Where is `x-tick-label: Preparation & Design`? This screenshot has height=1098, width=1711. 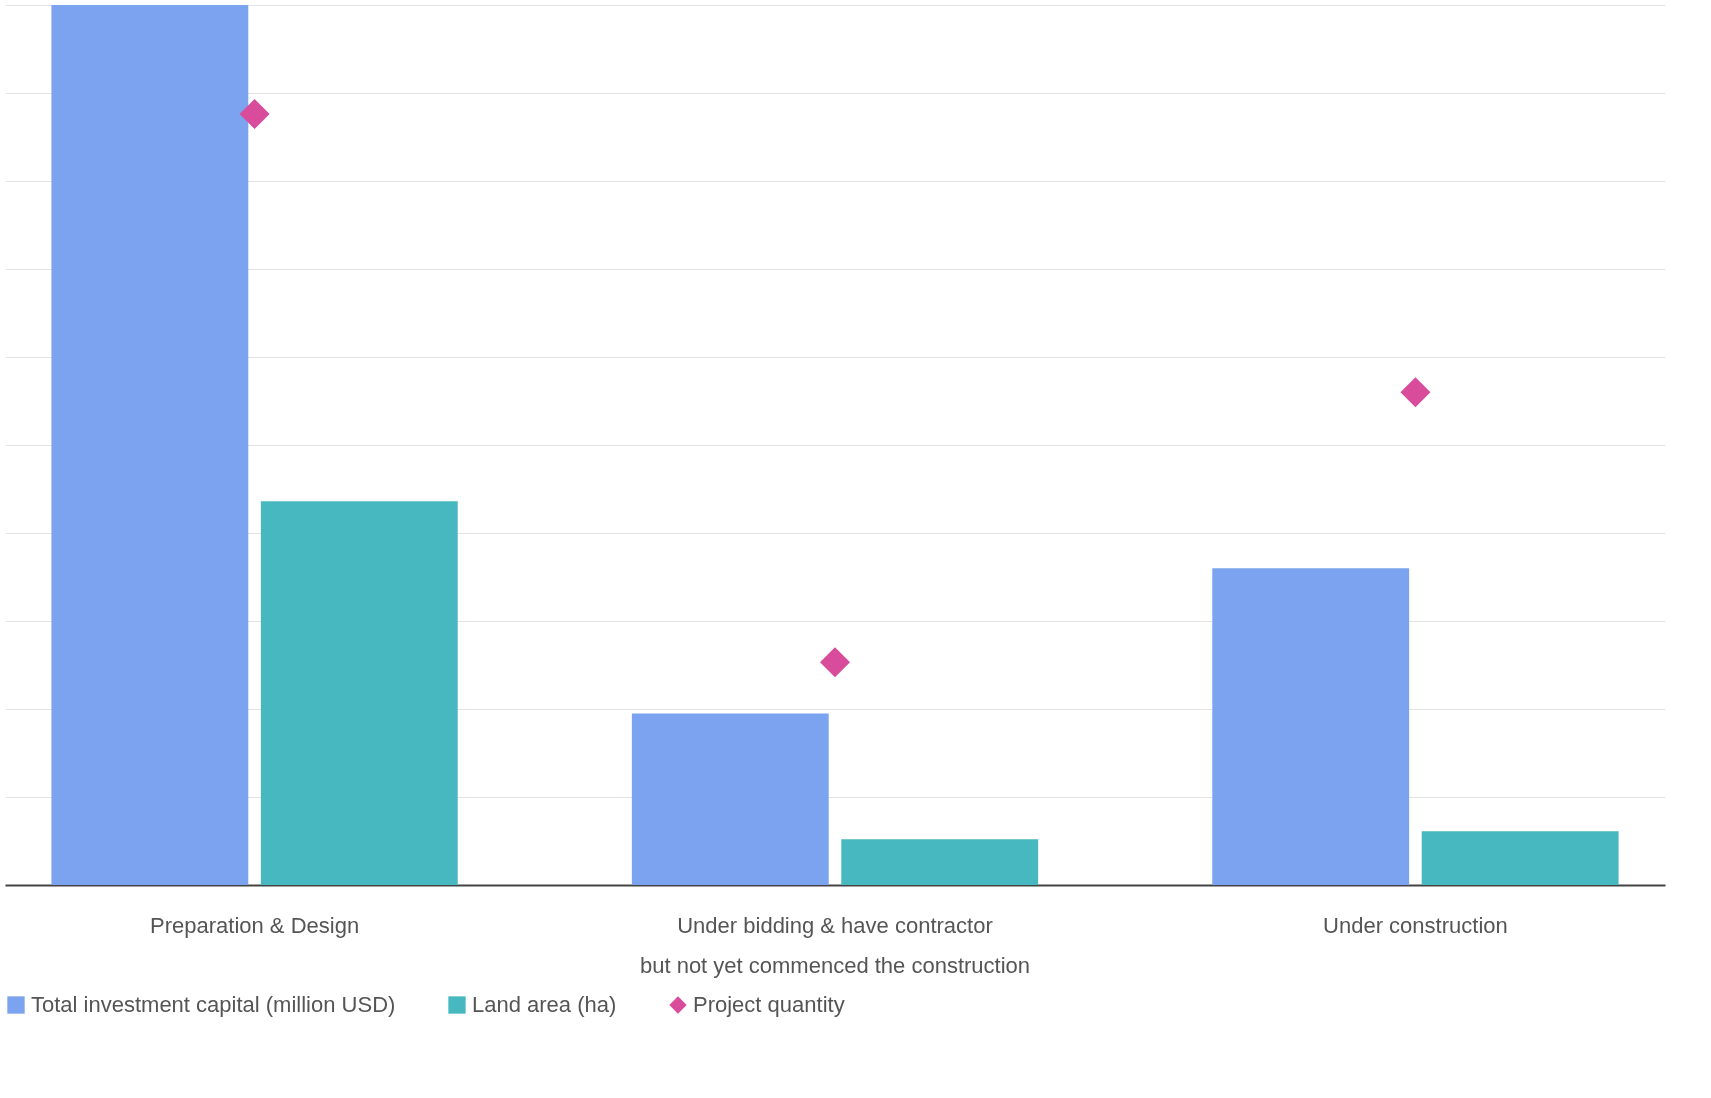 x-tick-label: Preparation & Design is located at coordinates (255, 925).